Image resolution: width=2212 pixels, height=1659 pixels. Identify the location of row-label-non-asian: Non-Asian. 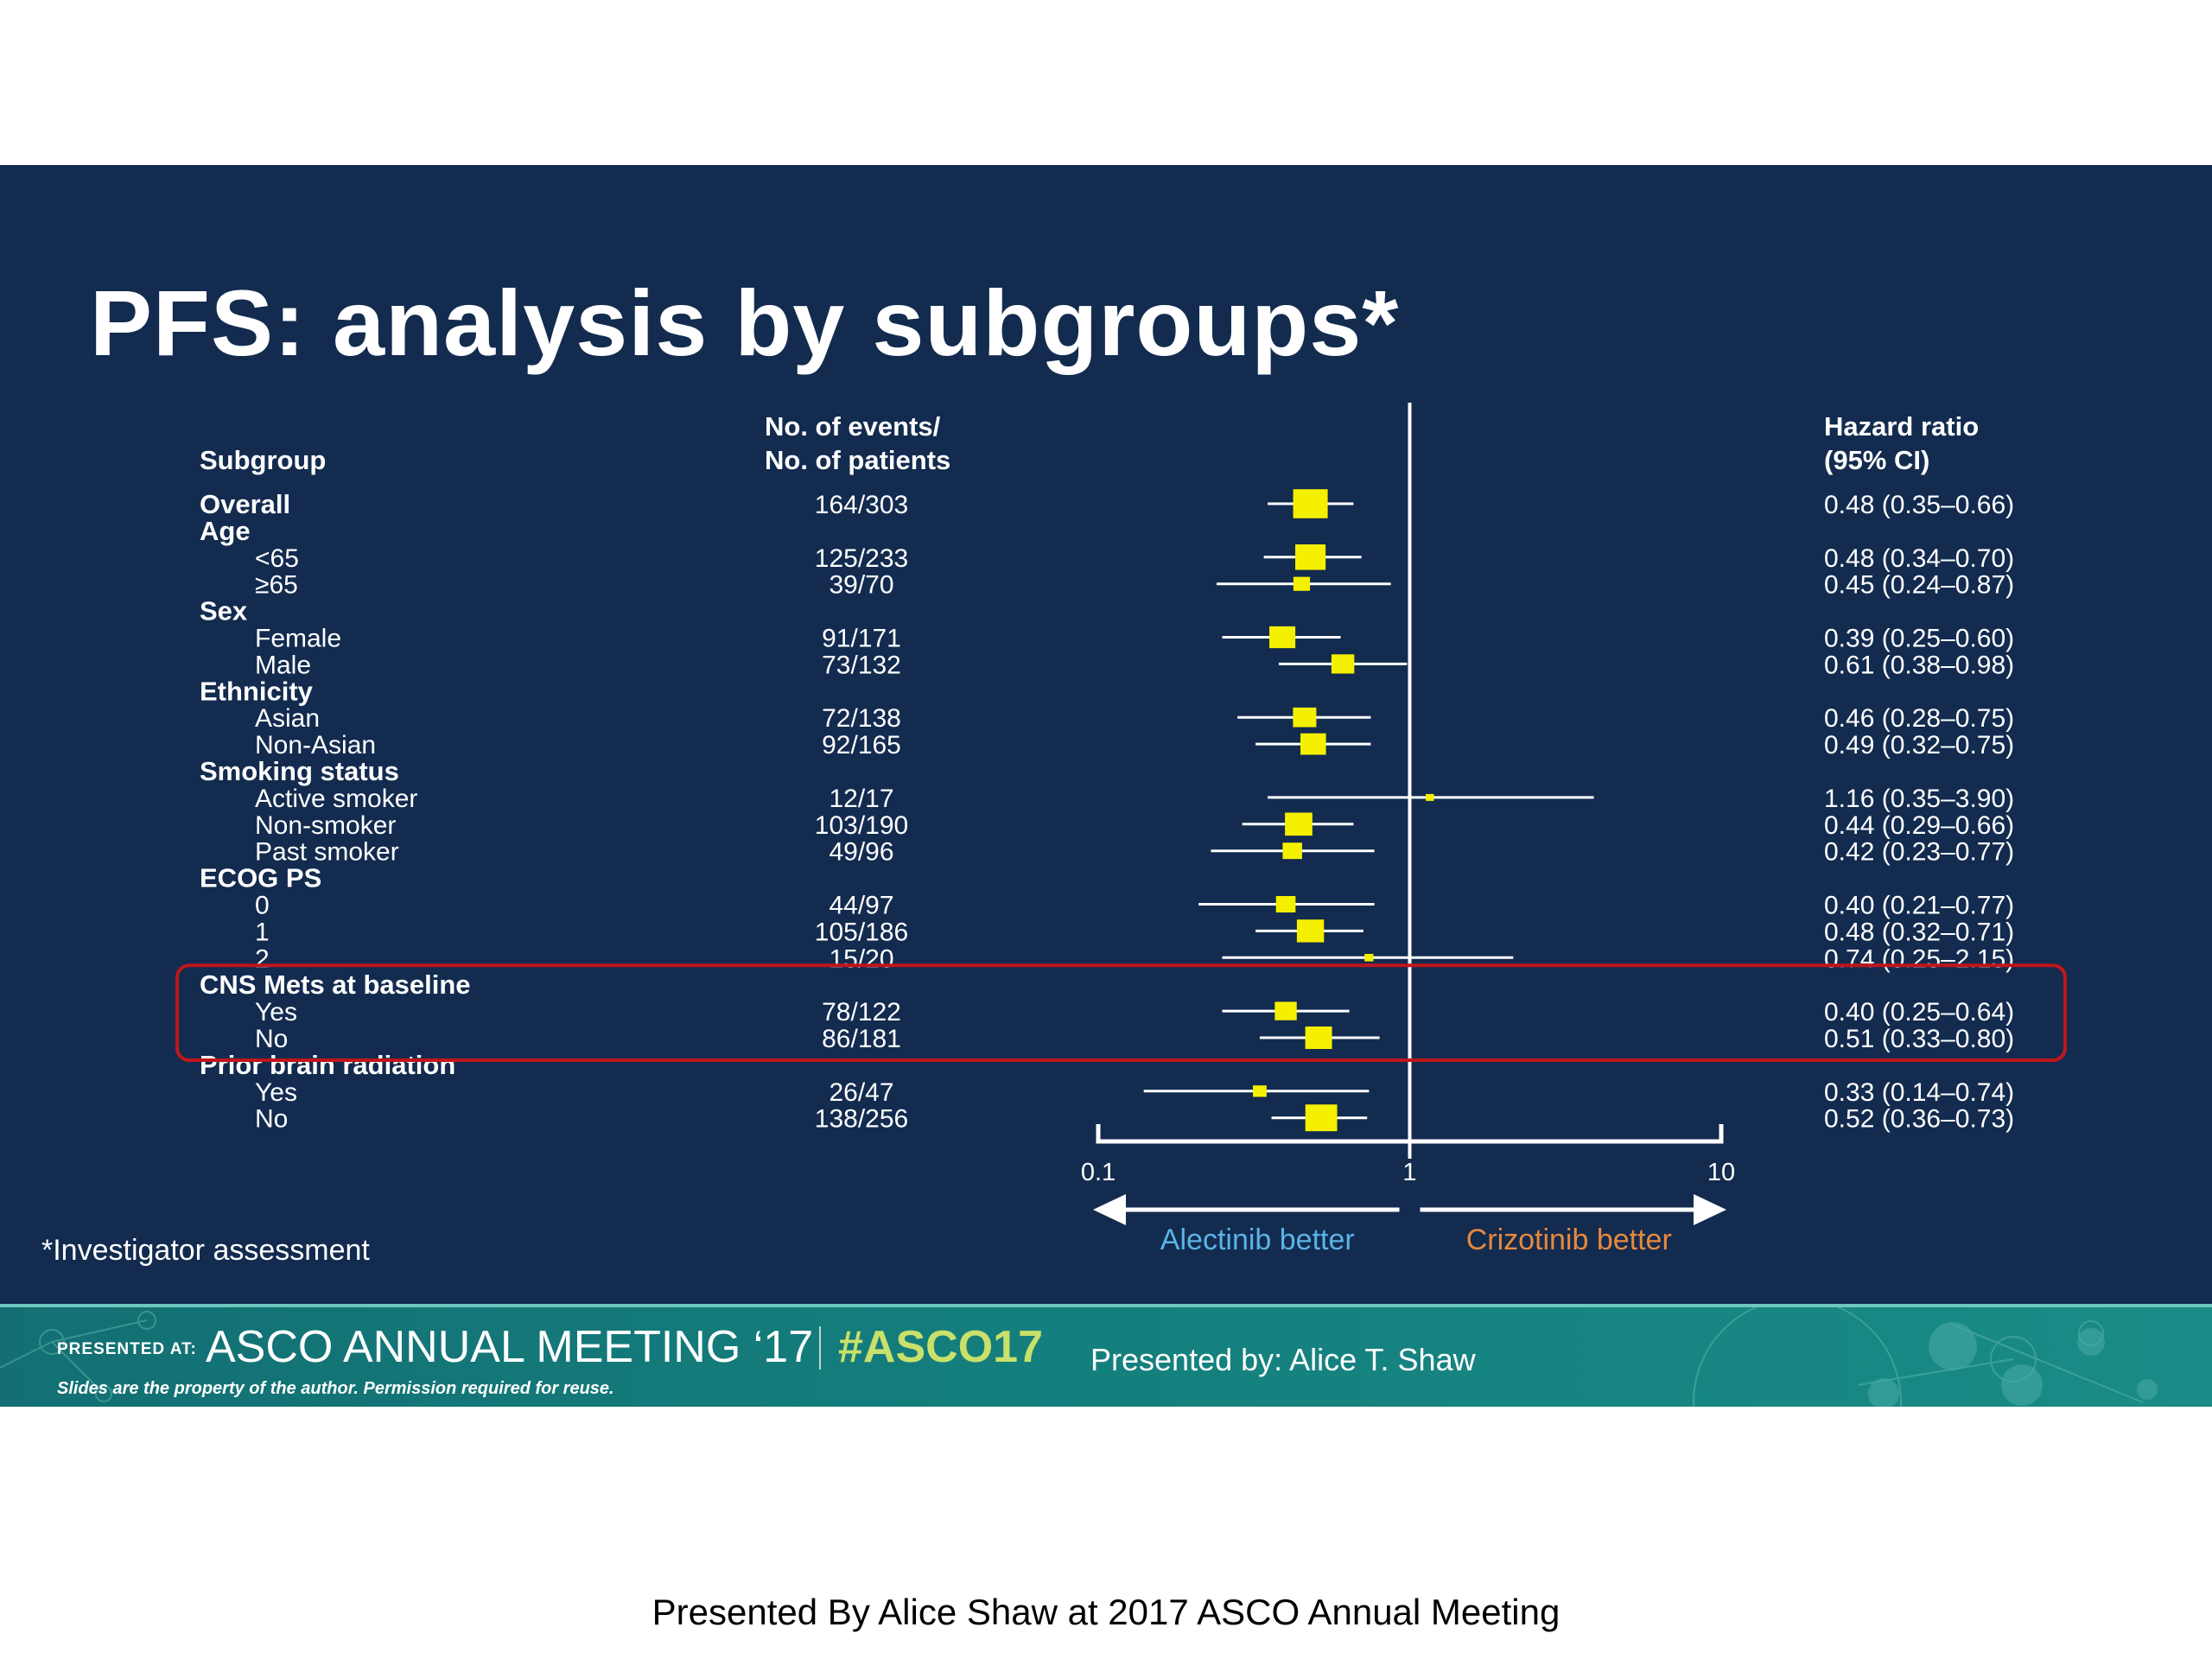
(315, 745).